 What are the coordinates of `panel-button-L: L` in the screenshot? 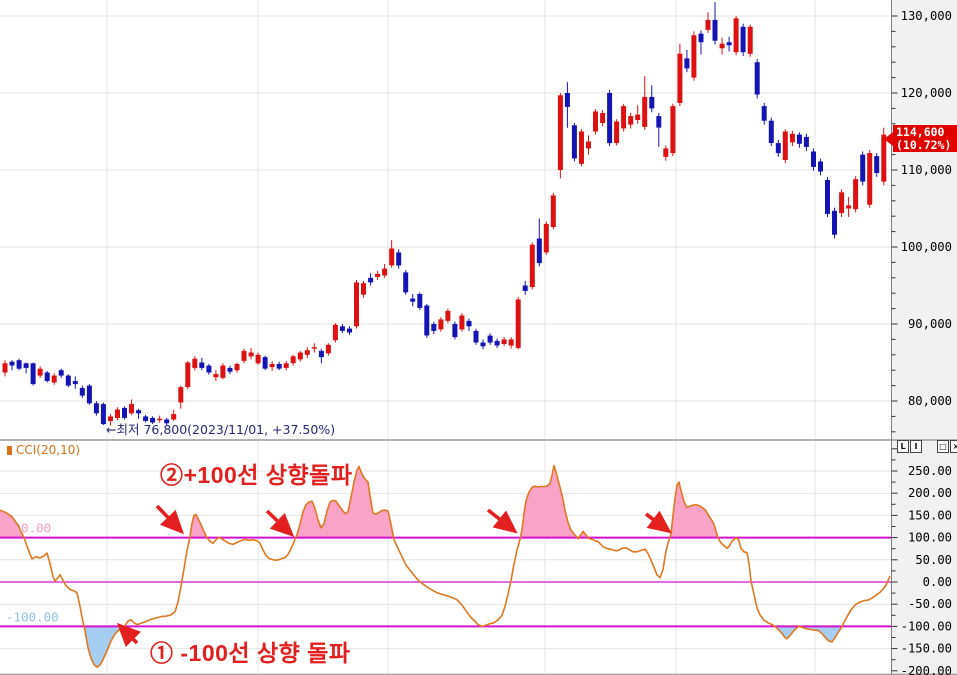 It's located at (903, 446).